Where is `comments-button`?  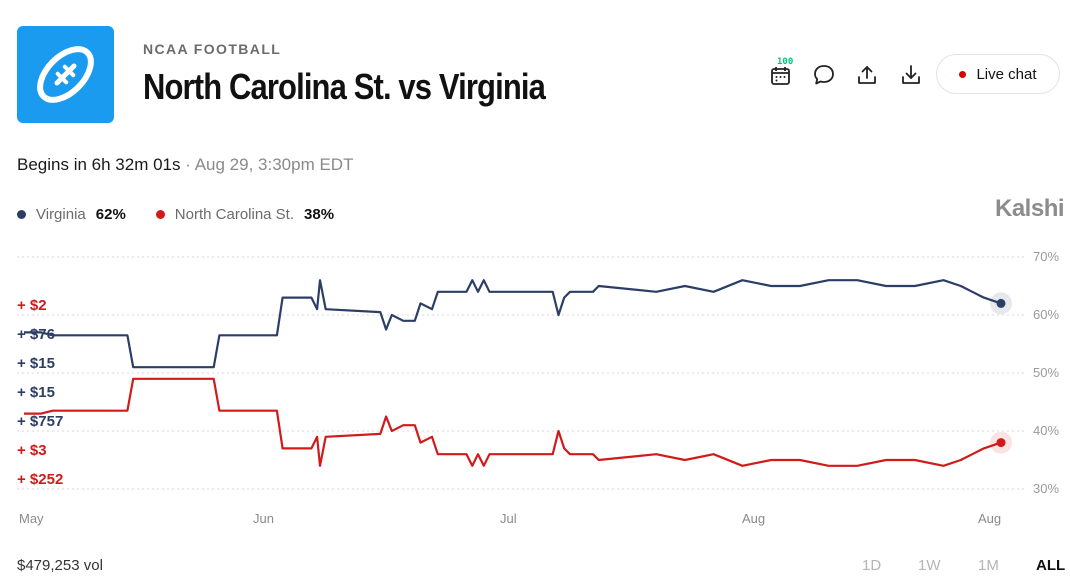 comments-button is located at coordinates (824, 75).